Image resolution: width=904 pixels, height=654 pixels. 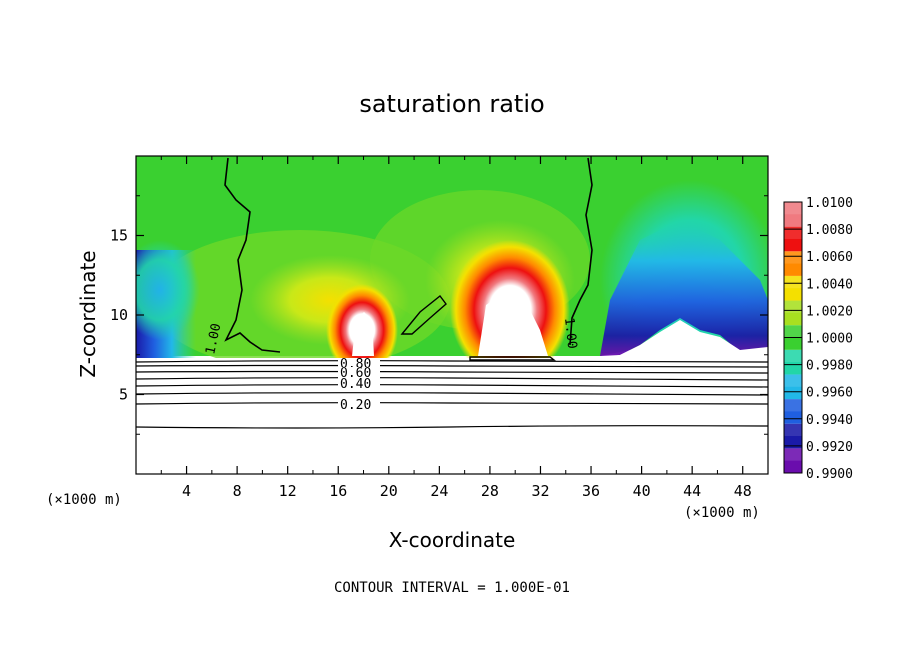 What do you see at coordinates (829, 447) in the screenshot?
I see `colorbar-label: 0.9920` at bounding box center [829, 447].